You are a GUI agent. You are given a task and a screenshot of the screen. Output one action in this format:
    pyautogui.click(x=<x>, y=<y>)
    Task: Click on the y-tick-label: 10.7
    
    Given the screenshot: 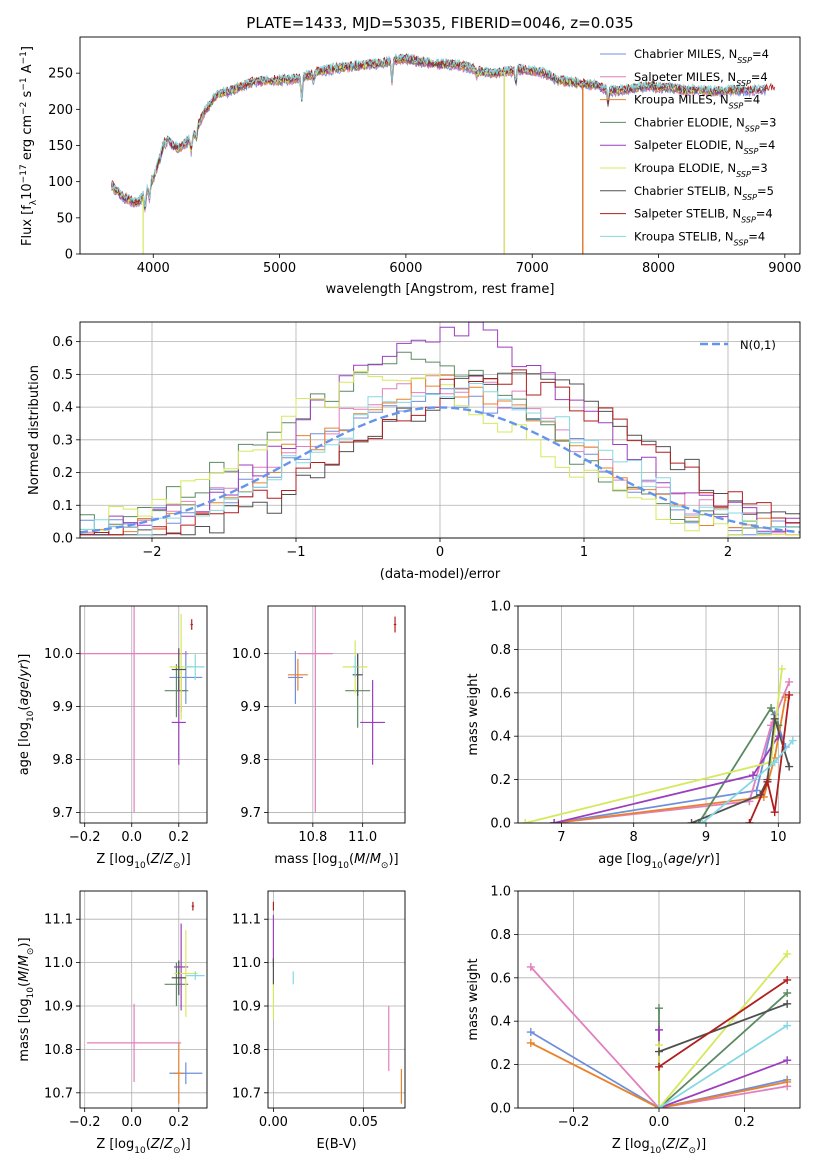 What is the action you would take?
    pyautogui.click(x=246, y=1093)
    